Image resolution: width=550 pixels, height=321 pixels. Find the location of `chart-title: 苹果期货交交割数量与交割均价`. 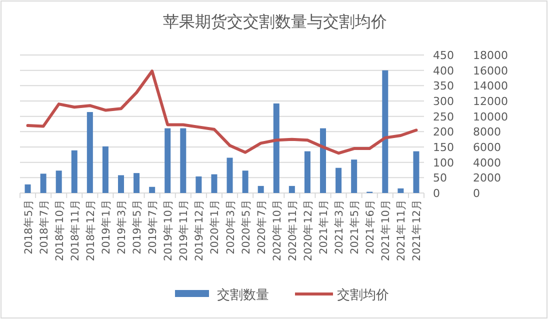

chart-title: 苹果期货交交割数量与交割均价 is located at coordinates (275, 21).